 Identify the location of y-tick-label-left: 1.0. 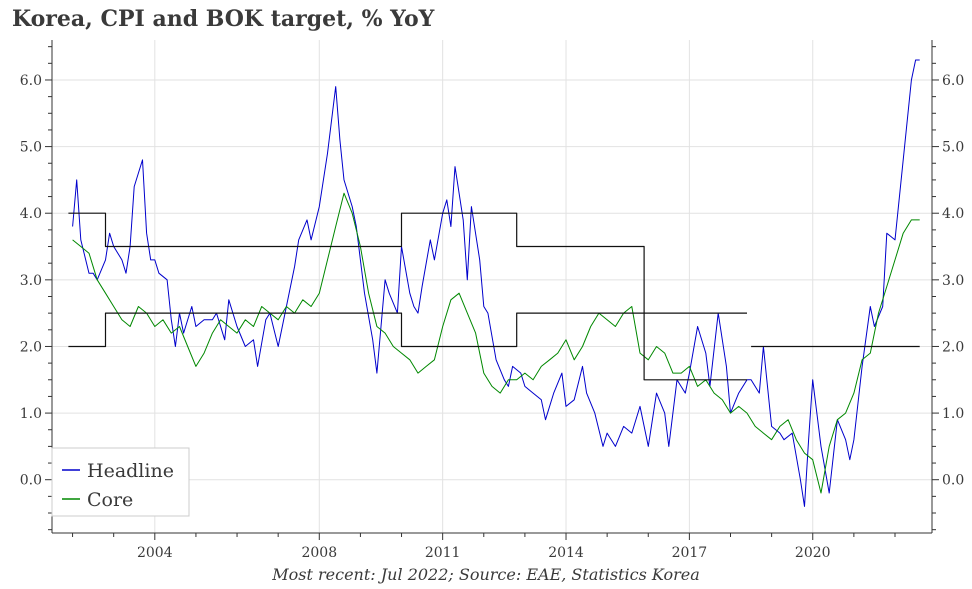
(31, 414).